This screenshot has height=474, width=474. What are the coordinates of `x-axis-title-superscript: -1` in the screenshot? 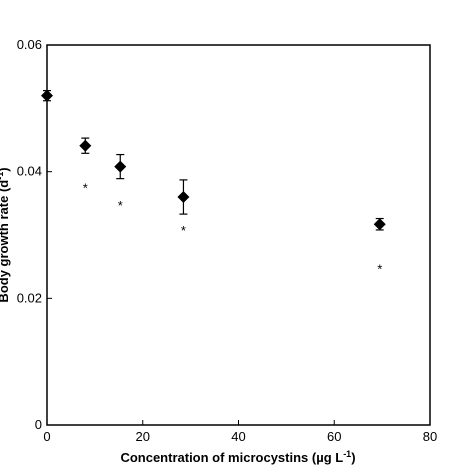 It's located at (347, 454).